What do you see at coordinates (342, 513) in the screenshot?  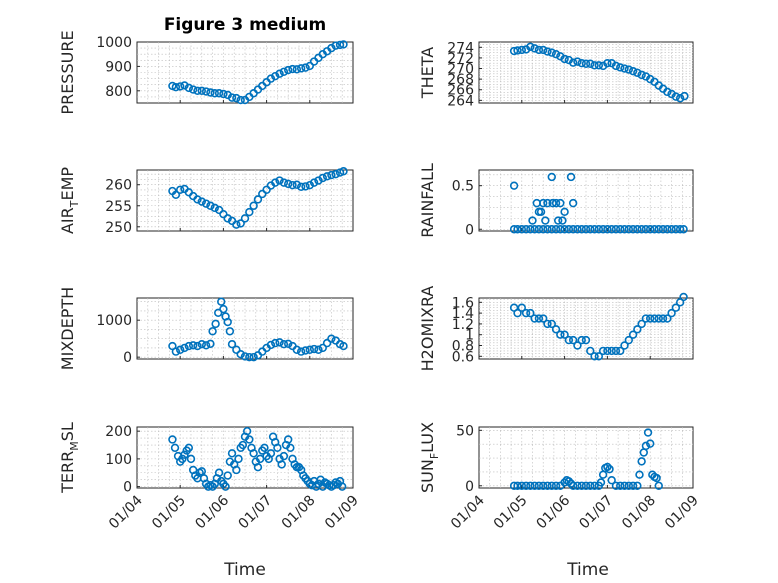 I see `x-tick-label: 01/09` at bounding box center [342, 513].